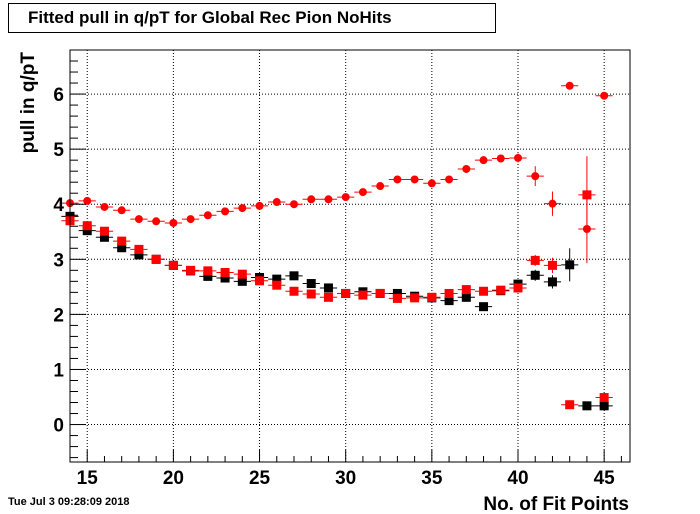  Describe the element at coordinates (28, 103) in the screenshot. I see `y-axis-label: pull in q/pT` at that location.